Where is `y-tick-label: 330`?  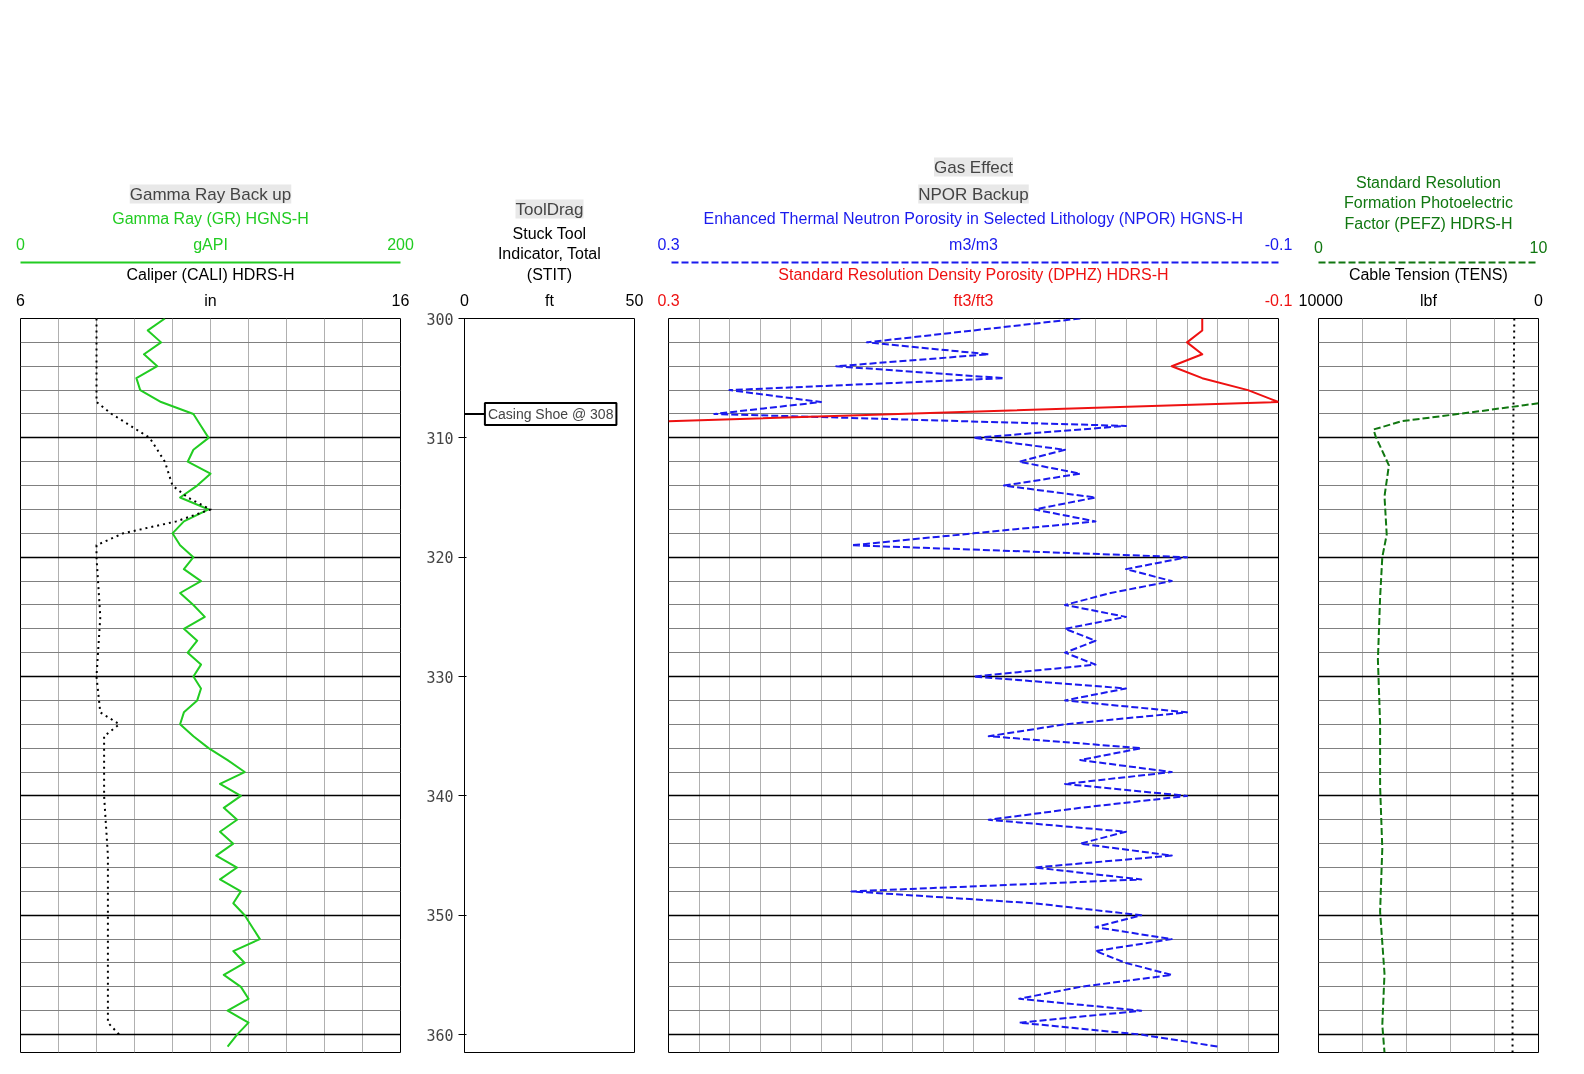
y-tick-label: 330 is located at coordinates (440, 677).